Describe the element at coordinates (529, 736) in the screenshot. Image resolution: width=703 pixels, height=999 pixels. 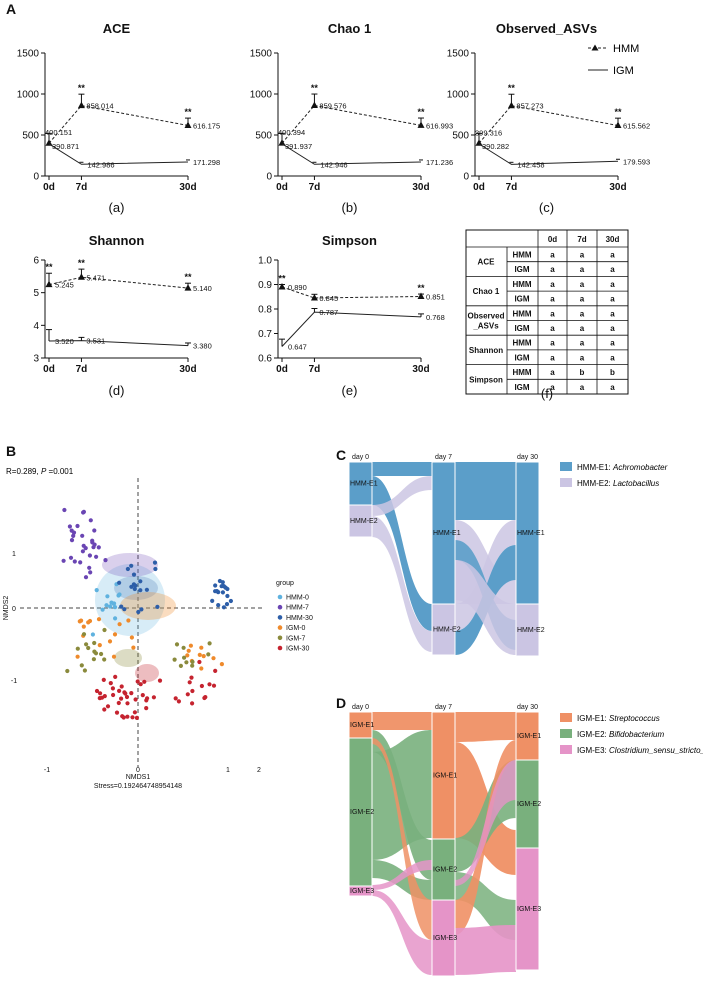
I see `sankey-node-label: IGM-E1` at that location.